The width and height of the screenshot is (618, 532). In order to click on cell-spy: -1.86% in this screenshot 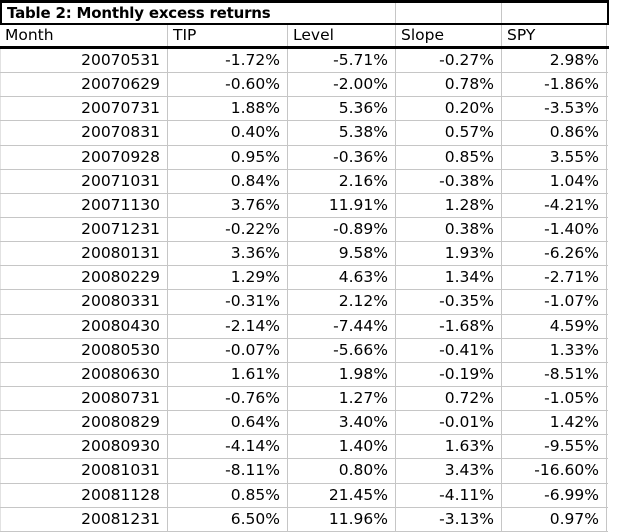, I will do `click(554, 85)`.